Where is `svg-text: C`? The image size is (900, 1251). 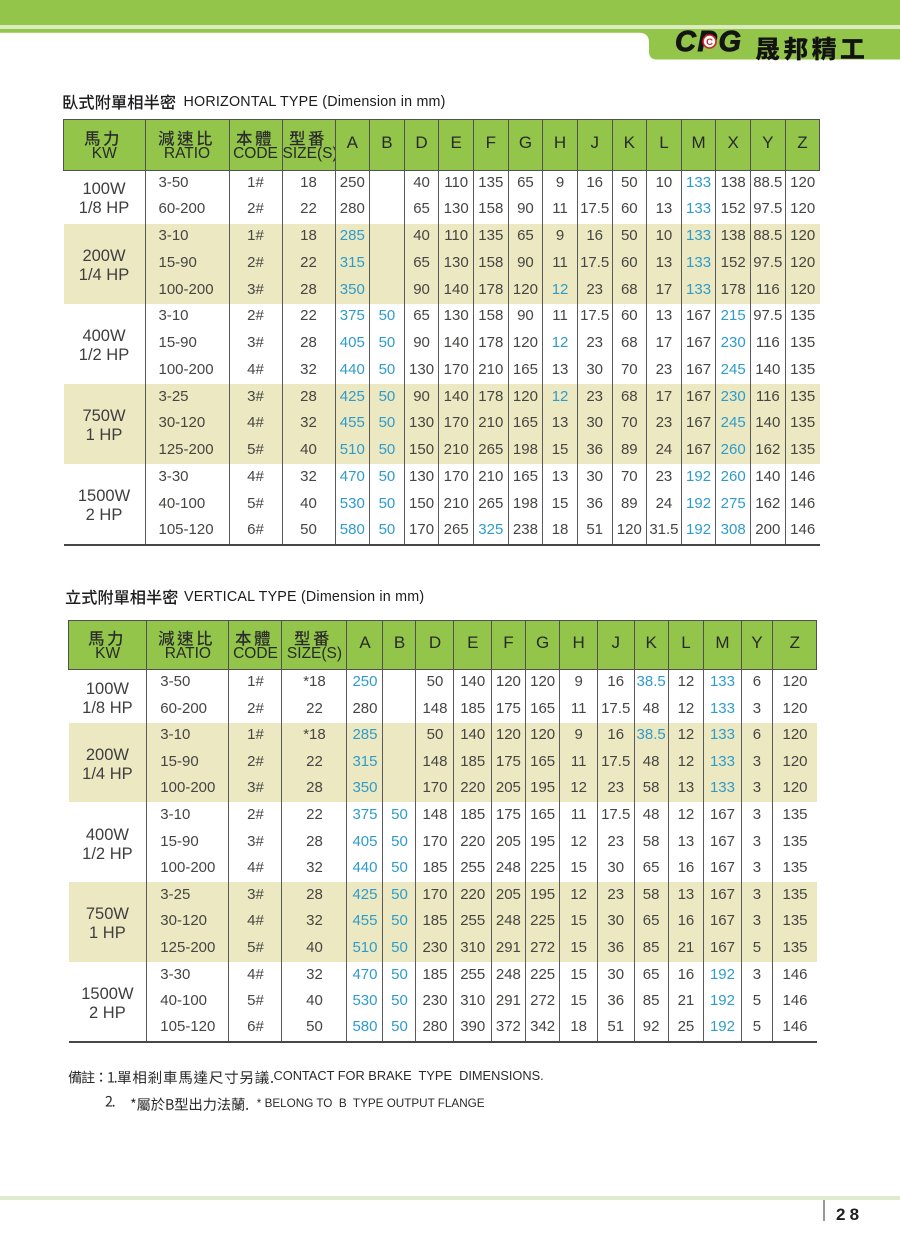
svg-text: C is located at coordinates (709, 42).